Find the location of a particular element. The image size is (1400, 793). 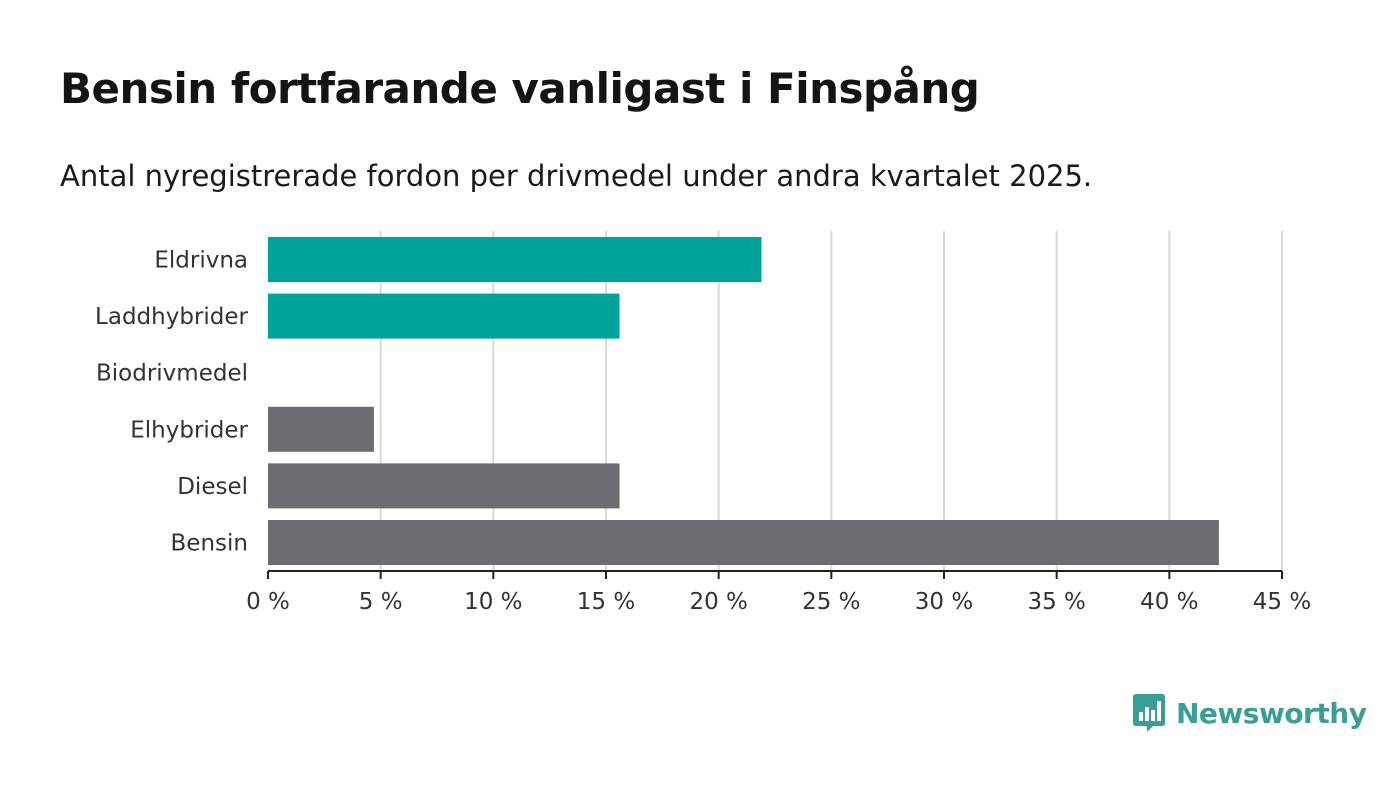

x-tick-label: 35 % is located at coordinates (1056, 602).